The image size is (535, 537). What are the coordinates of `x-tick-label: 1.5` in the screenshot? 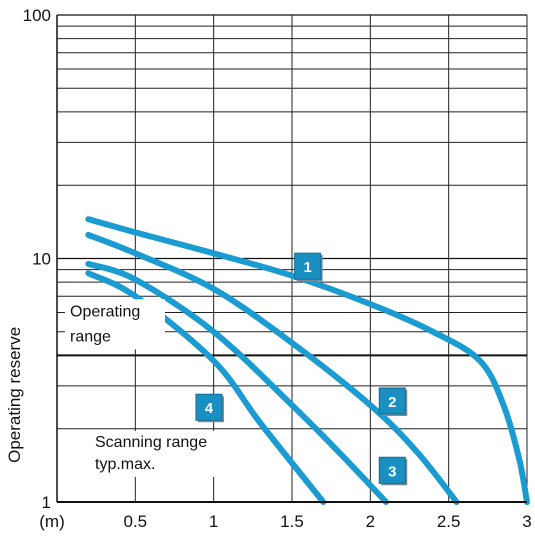 It's located at (292, 521).